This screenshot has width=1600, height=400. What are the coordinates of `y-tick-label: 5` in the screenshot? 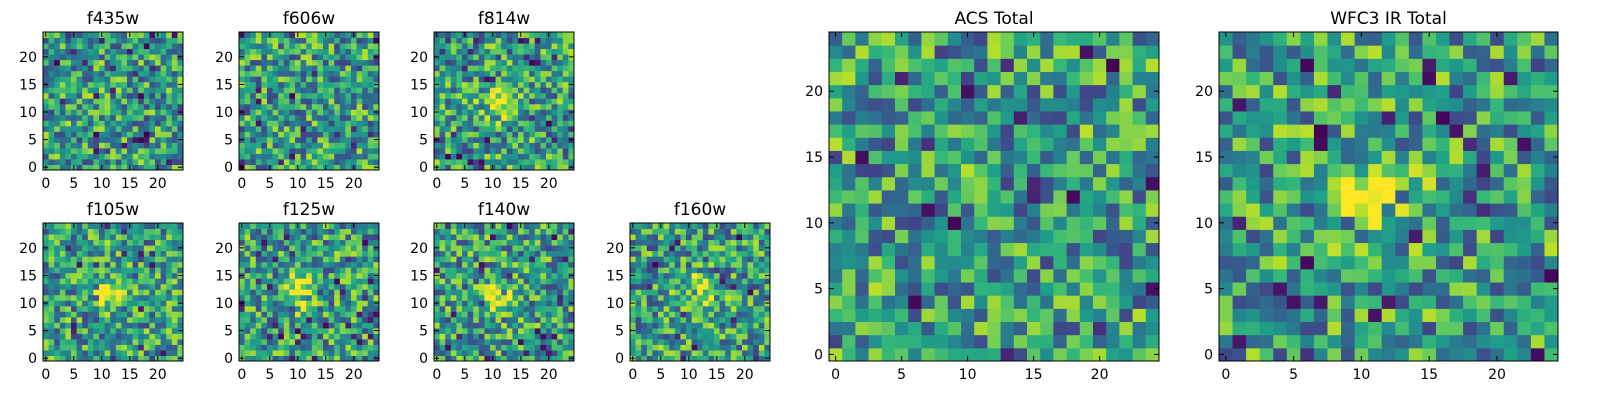 It's located at (619, 332).